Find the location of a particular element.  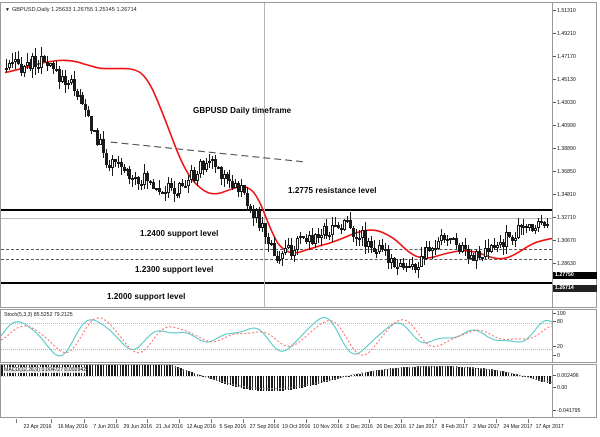

stochastic-plot-area is located at coordinates (276, 336).